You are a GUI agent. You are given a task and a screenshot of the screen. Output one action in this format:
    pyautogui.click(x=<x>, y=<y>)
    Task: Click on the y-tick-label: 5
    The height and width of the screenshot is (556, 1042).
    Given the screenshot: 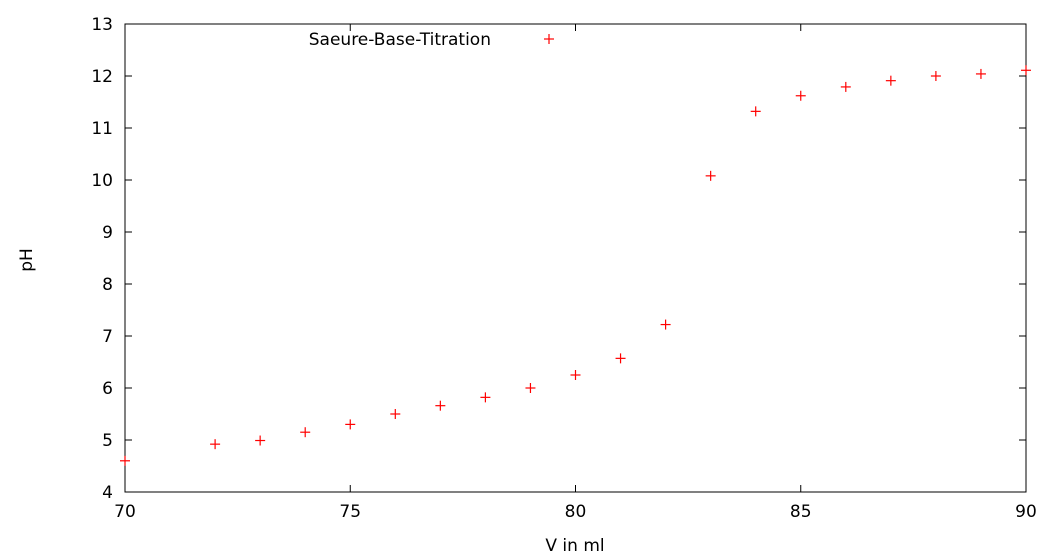 What is the action you would take?
    pyautogui.click(x=107, y=441)
    